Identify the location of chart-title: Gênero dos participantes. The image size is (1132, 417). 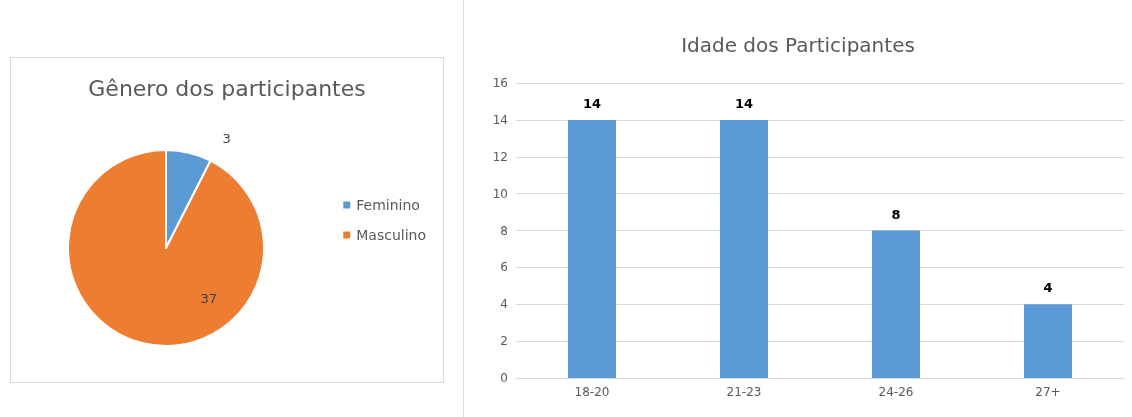
(227, 88).